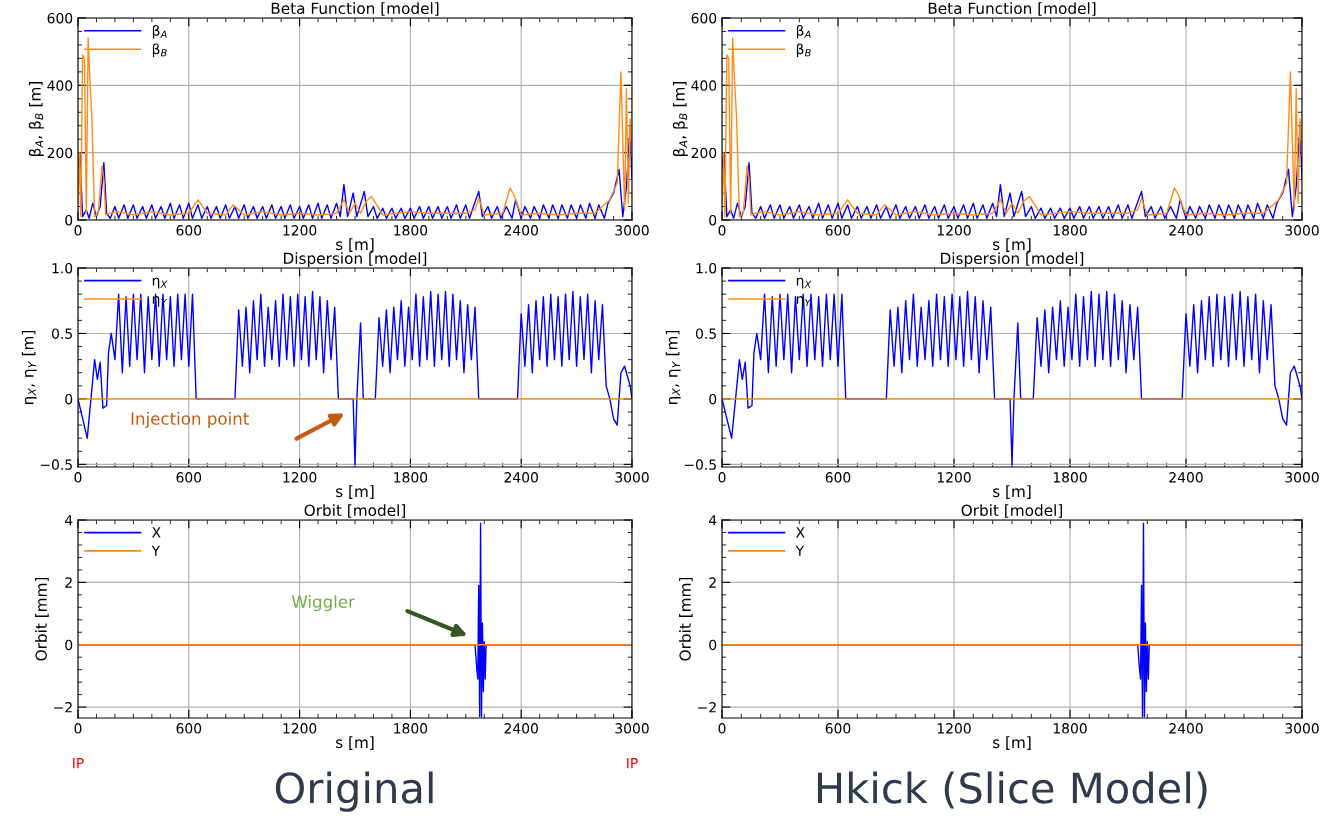 Image resolution: width=1322 pixels, height=818 pixels. I want to click on annotation: Wiggler, so click(323, 603).